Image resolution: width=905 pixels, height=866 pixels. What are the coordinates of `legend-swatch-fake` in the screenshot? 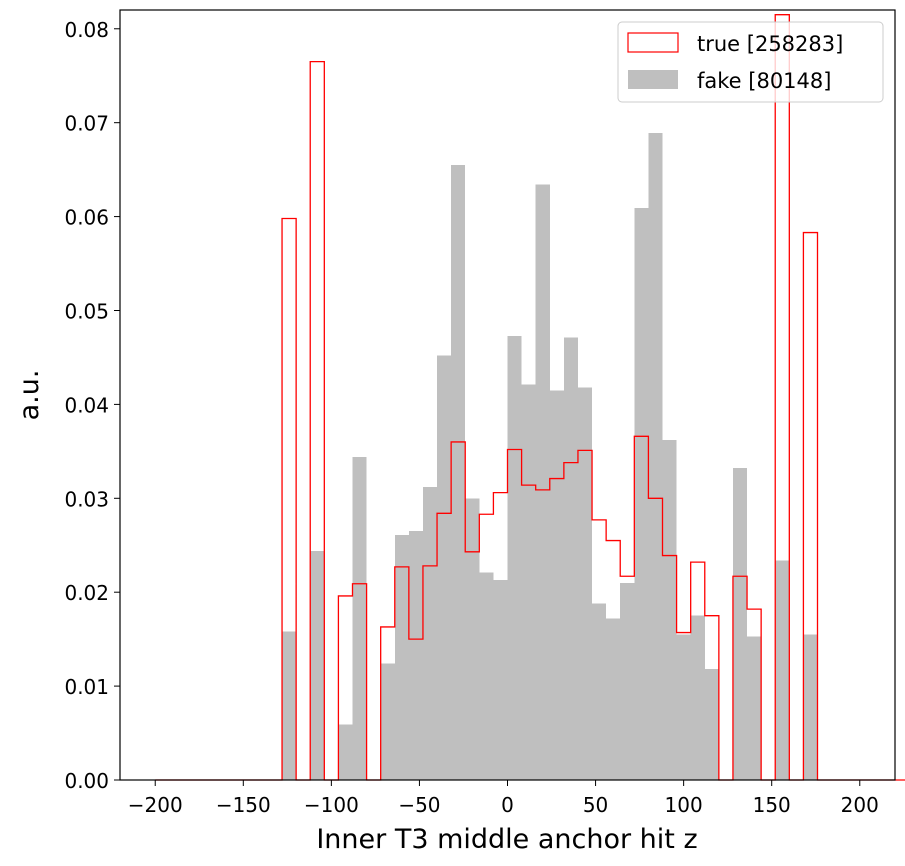 It's located at (653, 79).